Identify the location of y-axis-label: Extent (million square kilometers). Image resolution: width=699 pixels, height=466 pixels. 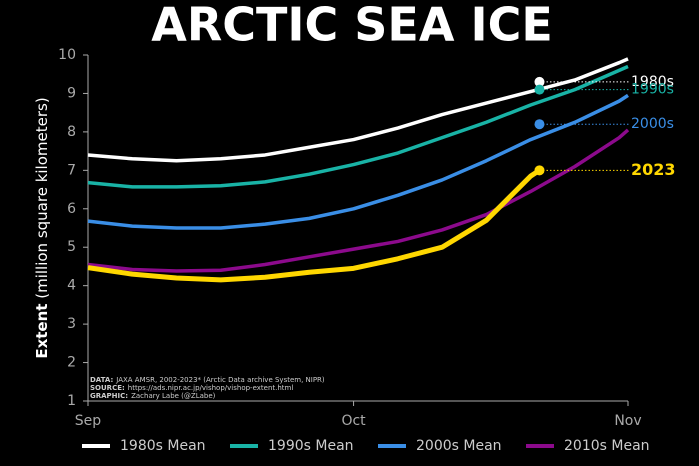
(42, 227).